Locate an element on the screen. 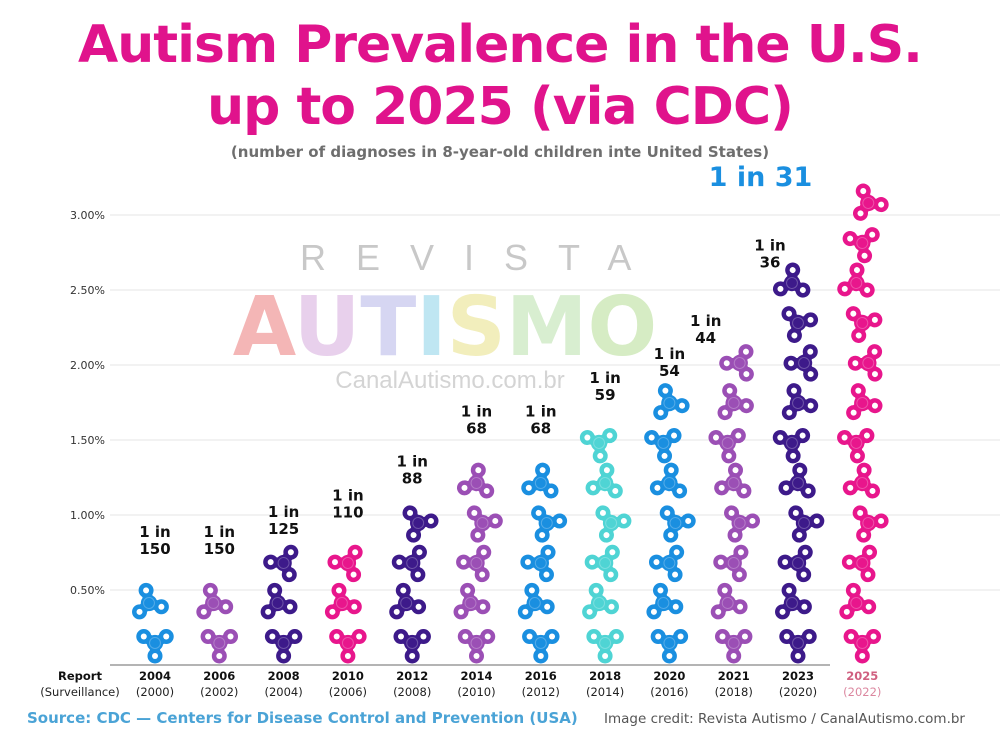 This screenshot has height=750, width=1000. data-label-ratio: 59 is located at coordinates (605, 395).